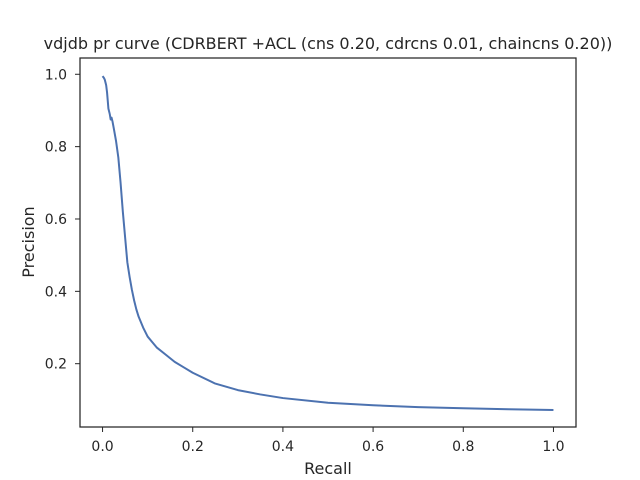 Image resolution: width=640 pixels, height=480 pixels. I want to click on x-tick-label: 0.2, so click(193, 447).